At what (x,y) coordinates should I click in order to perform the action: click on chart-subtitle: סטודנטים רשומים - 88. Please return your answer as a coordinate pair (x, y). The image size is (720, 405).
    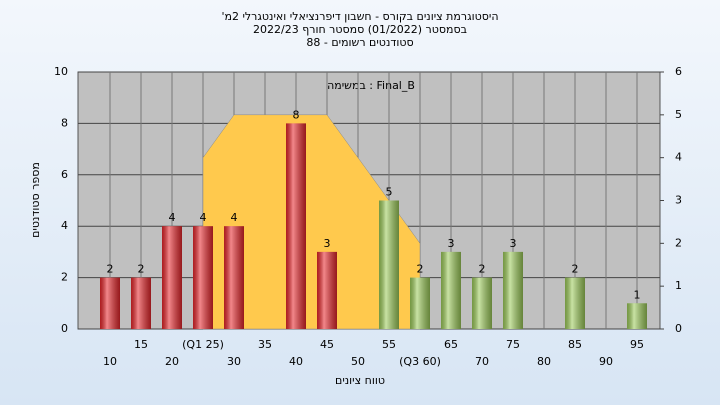
    Looking at the image, I should click on (359, 42).